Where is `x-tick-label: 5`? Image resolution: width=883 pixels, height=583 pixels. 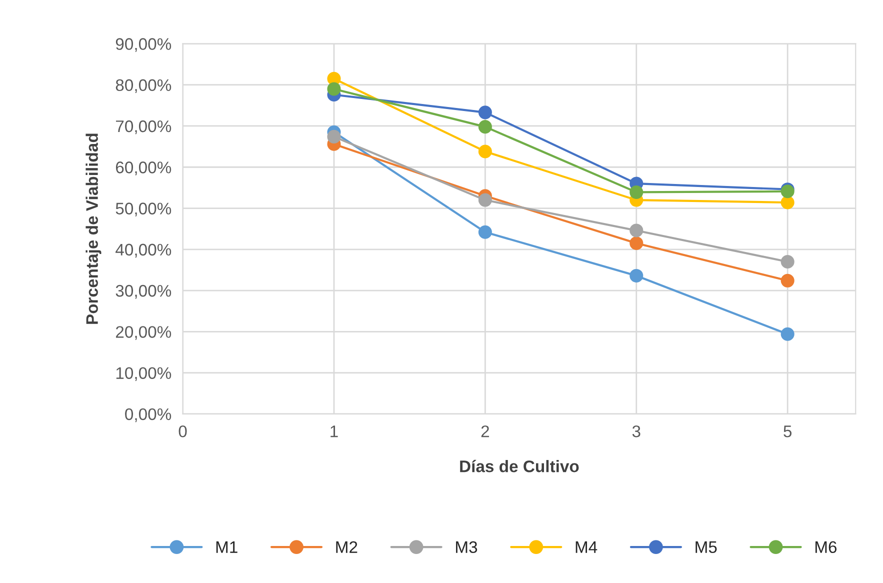 x-tick-label: 5 is located at coordinates (788, 432).